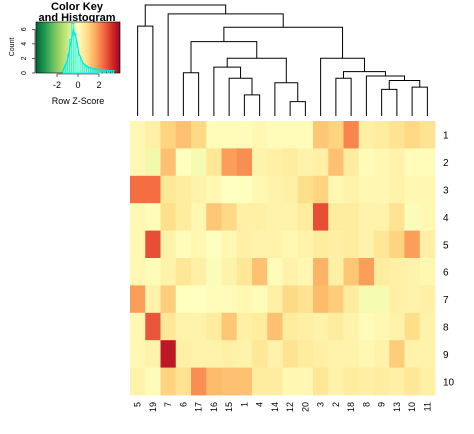  Describe the element at coordinates (78, 101) in the screenshot. I see `color-key-x-label: Row Z-Score` at that location.